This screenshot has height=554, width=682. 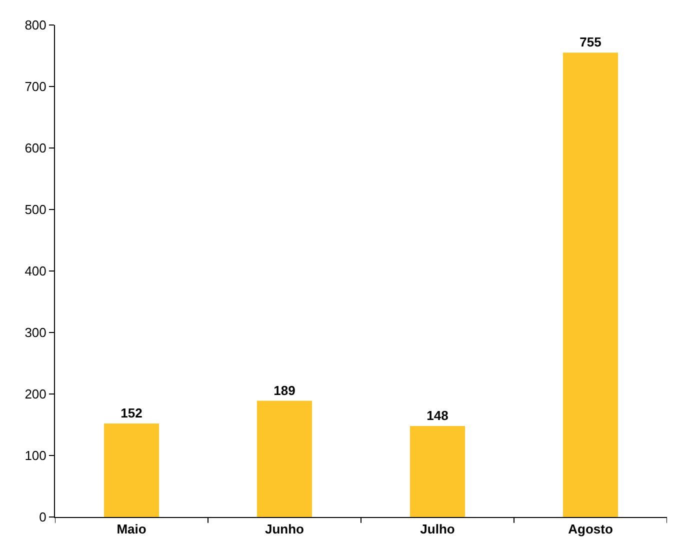 What do you see at coordinates (437, 415) in the screenshot?
I see `data-label: 148` at bounding box center [437, 415].